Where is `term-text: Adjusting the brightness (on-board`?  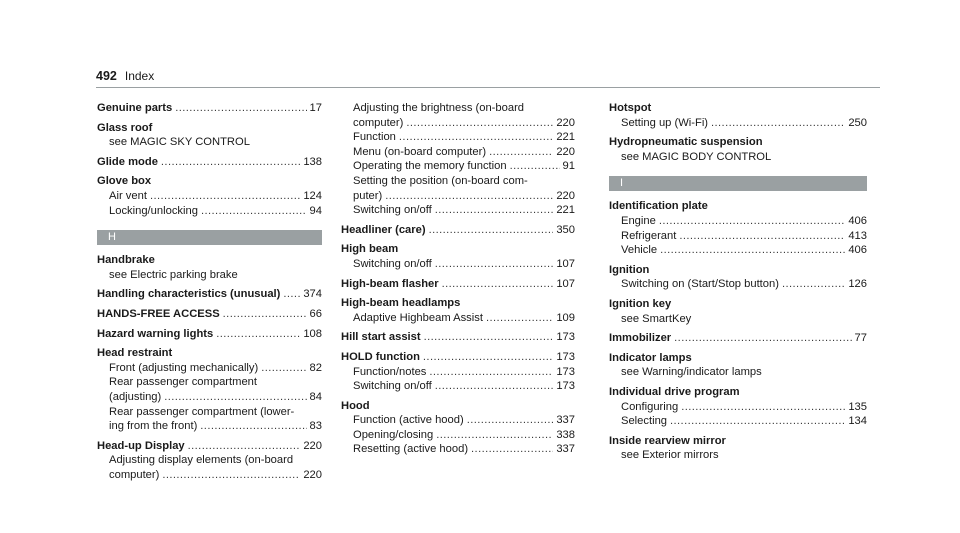
term-text: Adjusting the brightness (on-board is located at coordinates (439, 108).